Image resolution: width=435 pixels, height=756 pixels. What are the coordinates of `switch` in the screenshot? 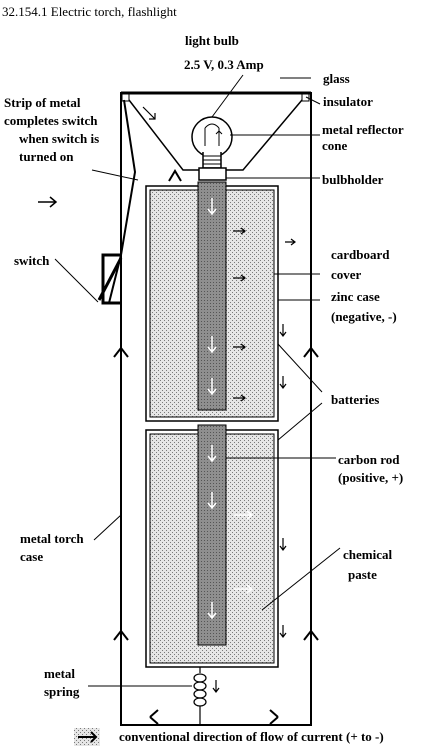 It's located at (110, 279).